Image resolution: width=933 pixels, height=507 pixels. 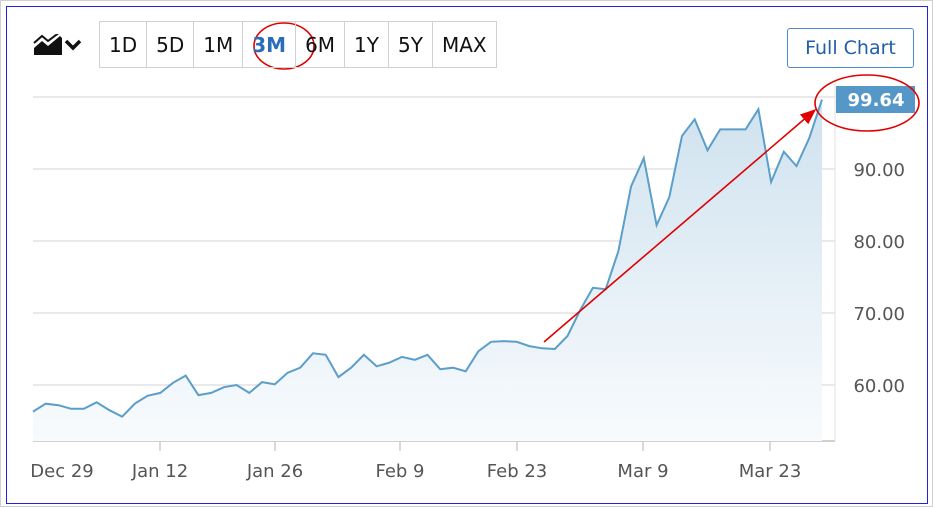 What do you see at coordinates (879, 314) in the screenshot?
I see `y-tick-label: 70.00` at bounding box center [879, 314].